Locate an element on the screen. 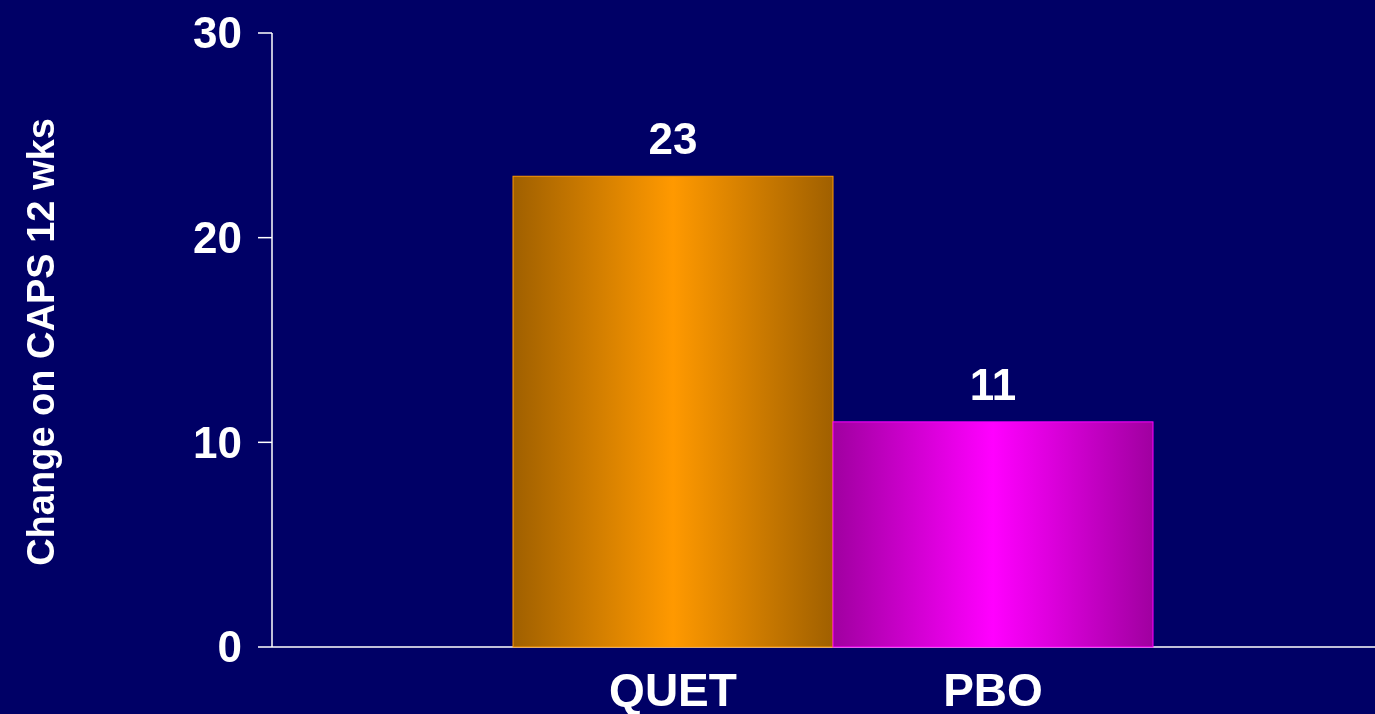 The image size is (1375, 714). data-label: 11 is located at coordinates (993, 384).